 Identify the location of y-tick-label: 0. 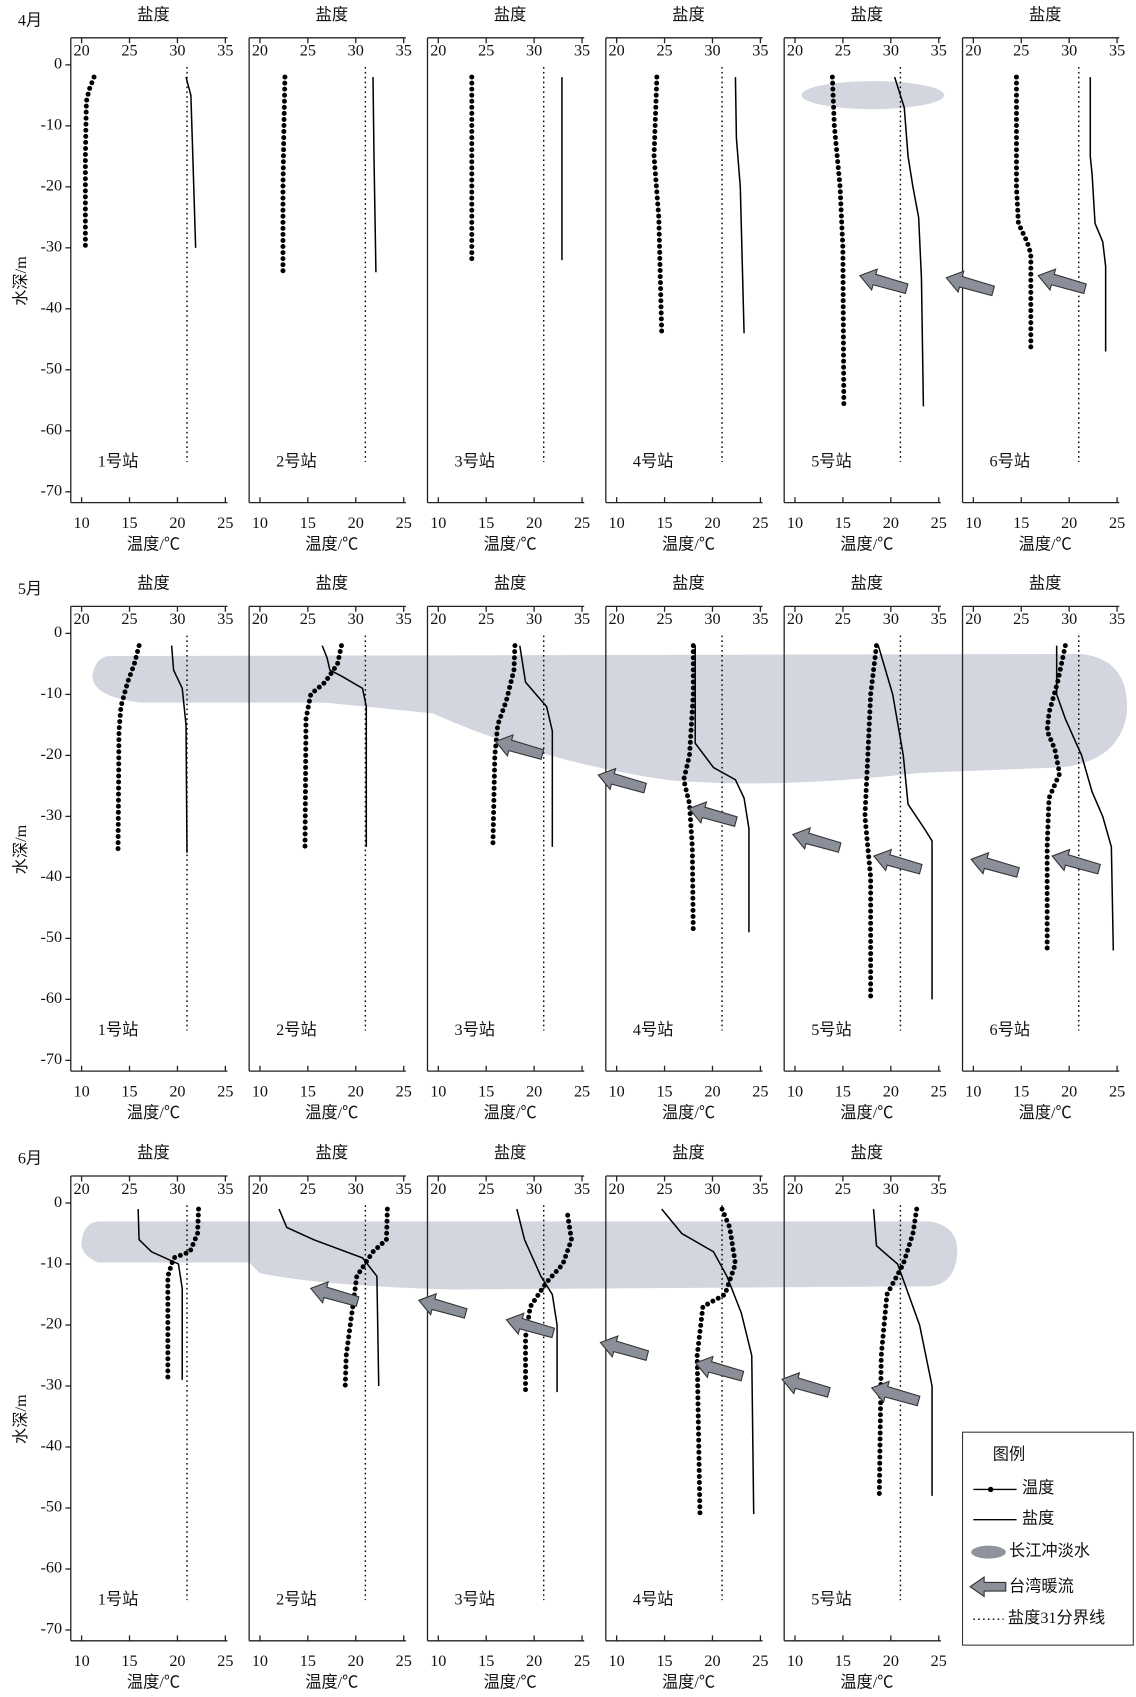
(58, 632).